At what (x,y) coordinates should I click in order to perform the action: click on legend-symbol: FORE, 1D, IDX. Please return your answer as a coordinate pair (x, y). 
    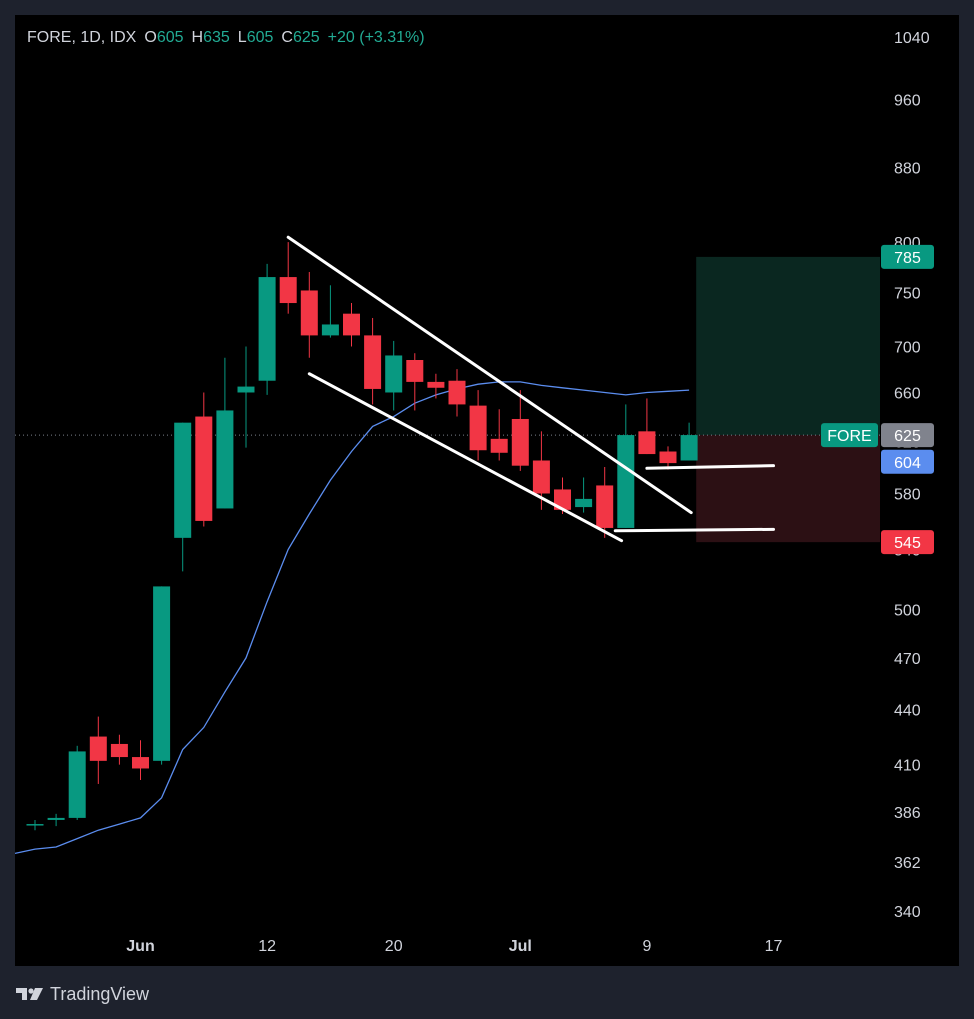
    Looking at the image, I should click on (82, 37).